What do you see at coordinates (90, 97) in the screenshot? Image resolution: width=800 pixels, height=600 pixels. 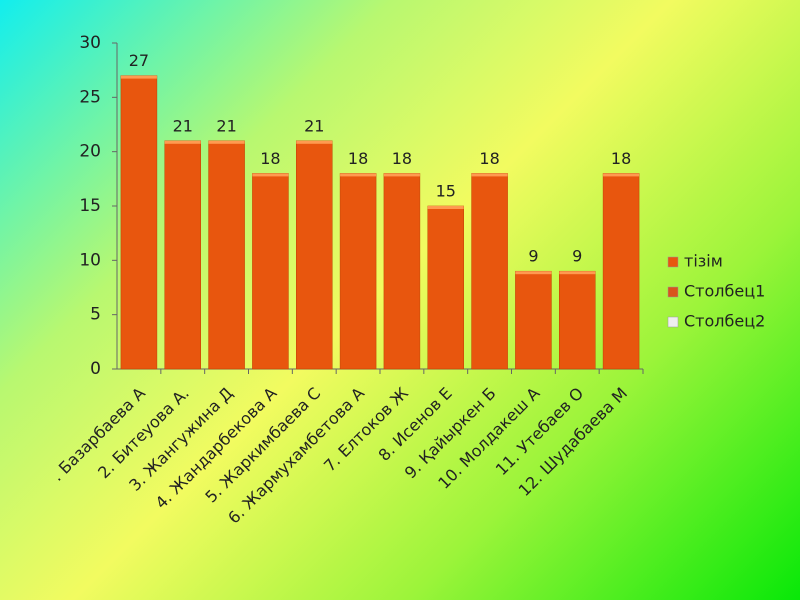 I see `y-tick-label: 25` at bounding box center [90, 97].